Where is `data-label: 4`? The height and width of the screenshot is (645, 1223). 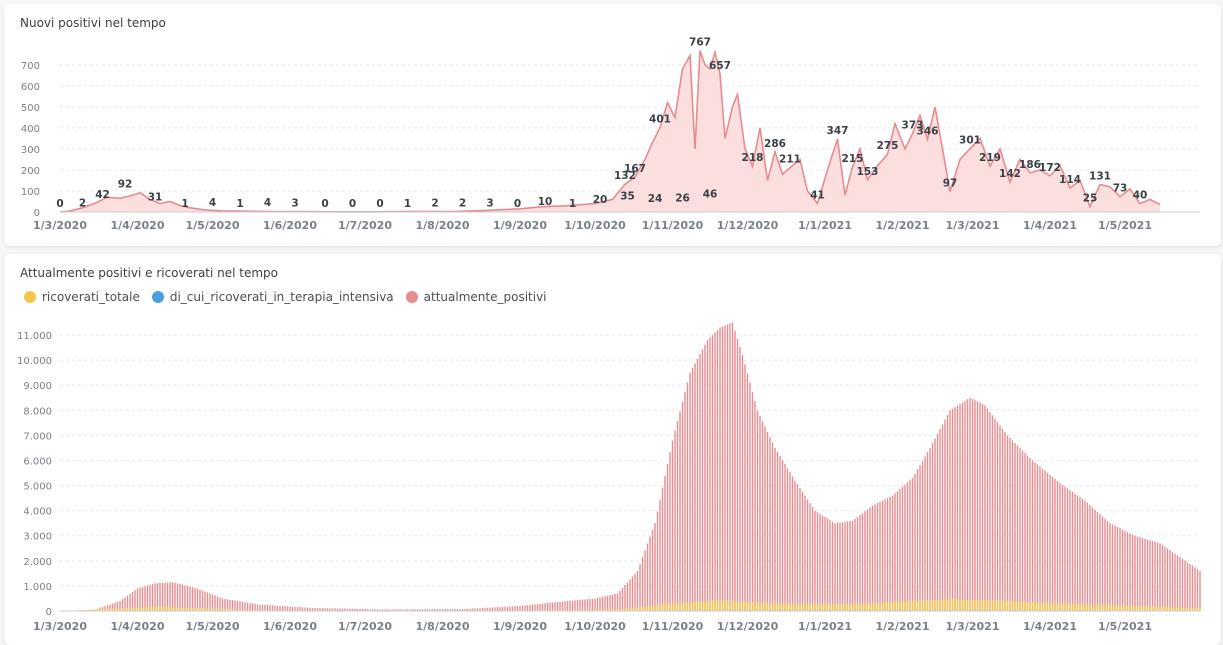
data-label: 4 is located at coordinates (212, 203).